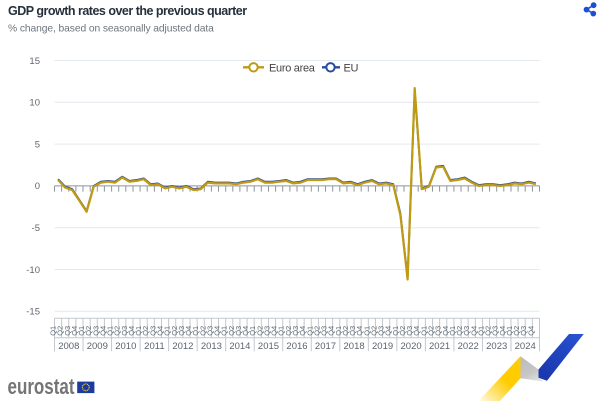  I want to click on svg-text: Euro area, so click(292, 68).